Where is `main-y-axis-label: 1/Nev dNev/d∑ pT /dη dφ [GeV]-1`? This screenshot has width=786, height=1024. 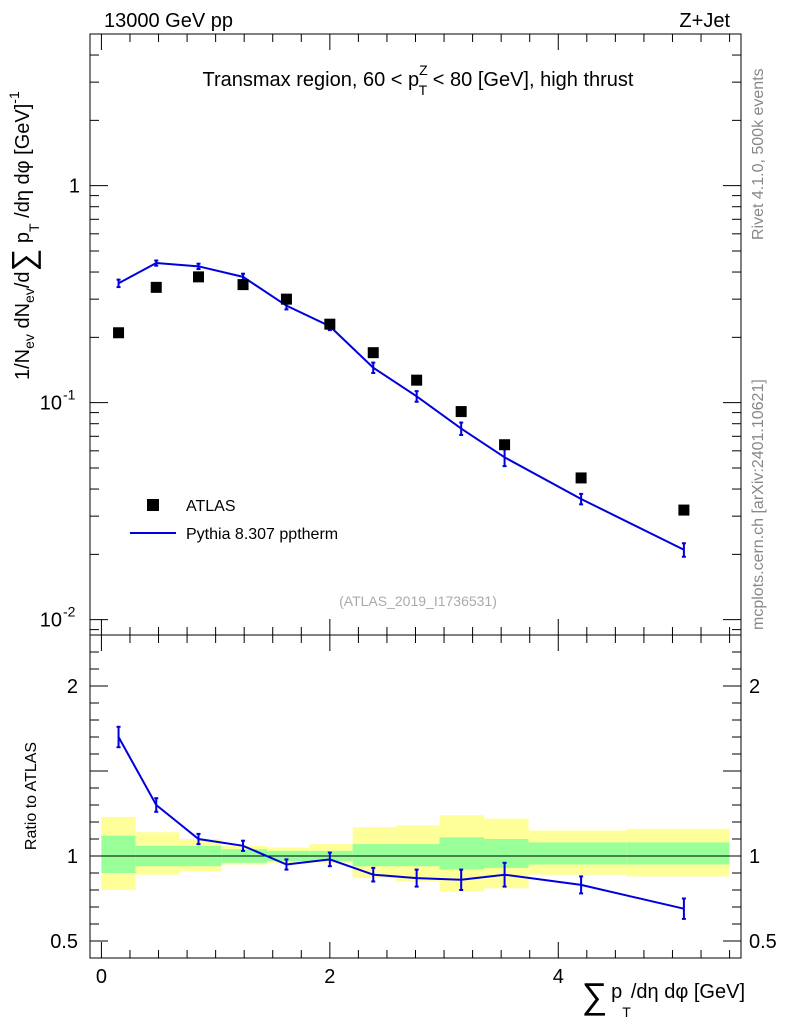
main-y-axis-label: 1/Nev dNev/d∑ pT /dη dφ [GeV]-1 is located at coordinates (23, 235).